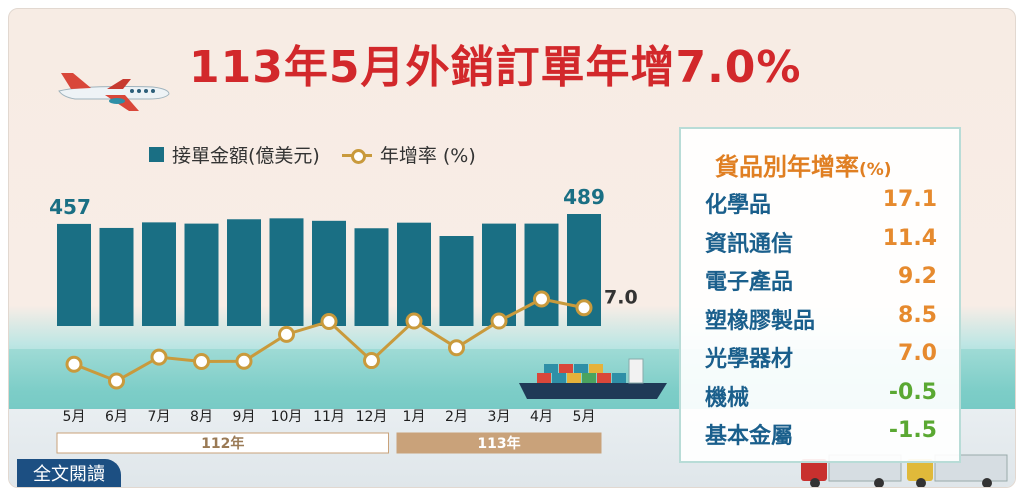  What do you see at coordinates (912, 392) in the screenshot?
I see `category-value: -0.5` at bounding box center [912, 392].